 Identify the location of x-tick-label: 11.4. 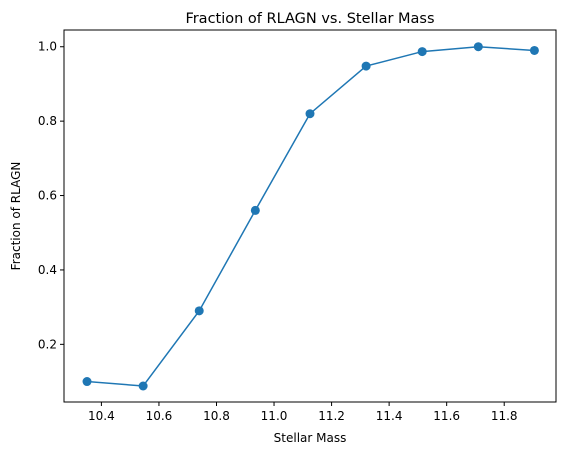
(389, 416).